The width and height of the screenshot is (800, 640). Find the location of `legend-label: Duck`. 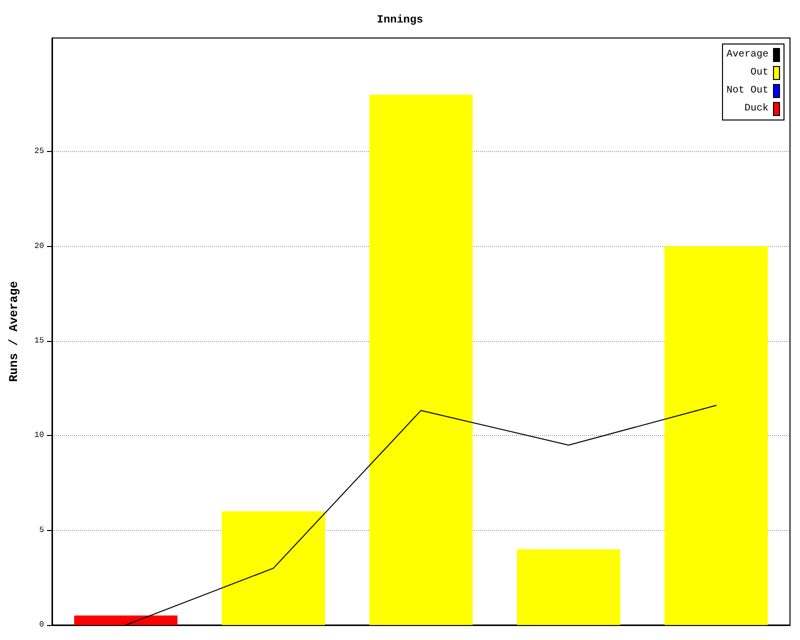

legend-label: Duck is located at coordinates (756, 108).